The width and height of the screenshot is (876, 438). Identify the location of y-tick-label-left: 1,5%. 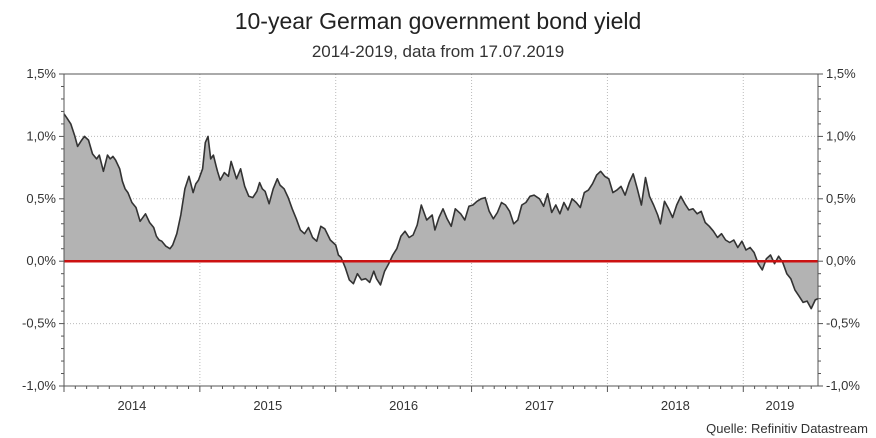
(41, 73).